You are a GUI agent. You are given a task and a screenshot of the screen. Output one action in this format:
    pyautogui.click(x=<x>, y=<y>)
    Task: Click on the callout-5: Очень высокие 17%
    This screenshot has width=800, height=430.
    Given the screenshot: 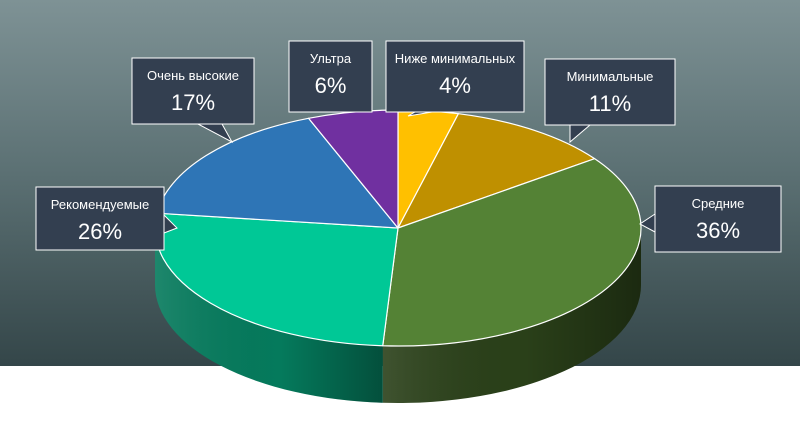 What is the action you would take?
    pyautogui.click(x=193, y=100)
    